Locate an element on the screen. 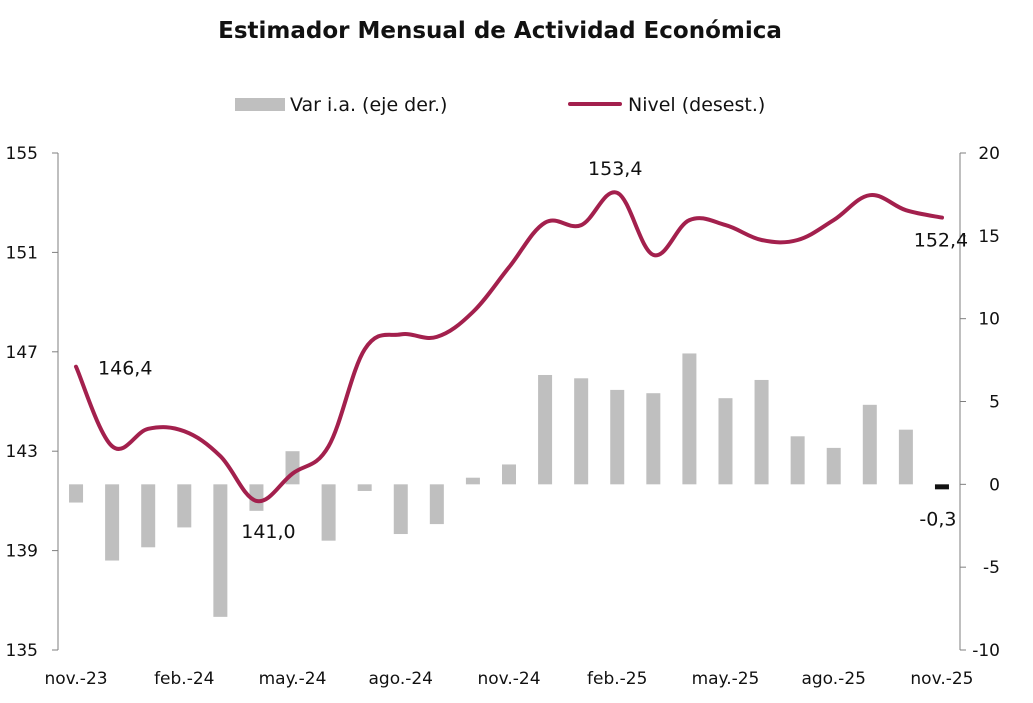 The image size is (1033, 703). x-tick-label: nov.-25 is located at coordinates (941, 679).